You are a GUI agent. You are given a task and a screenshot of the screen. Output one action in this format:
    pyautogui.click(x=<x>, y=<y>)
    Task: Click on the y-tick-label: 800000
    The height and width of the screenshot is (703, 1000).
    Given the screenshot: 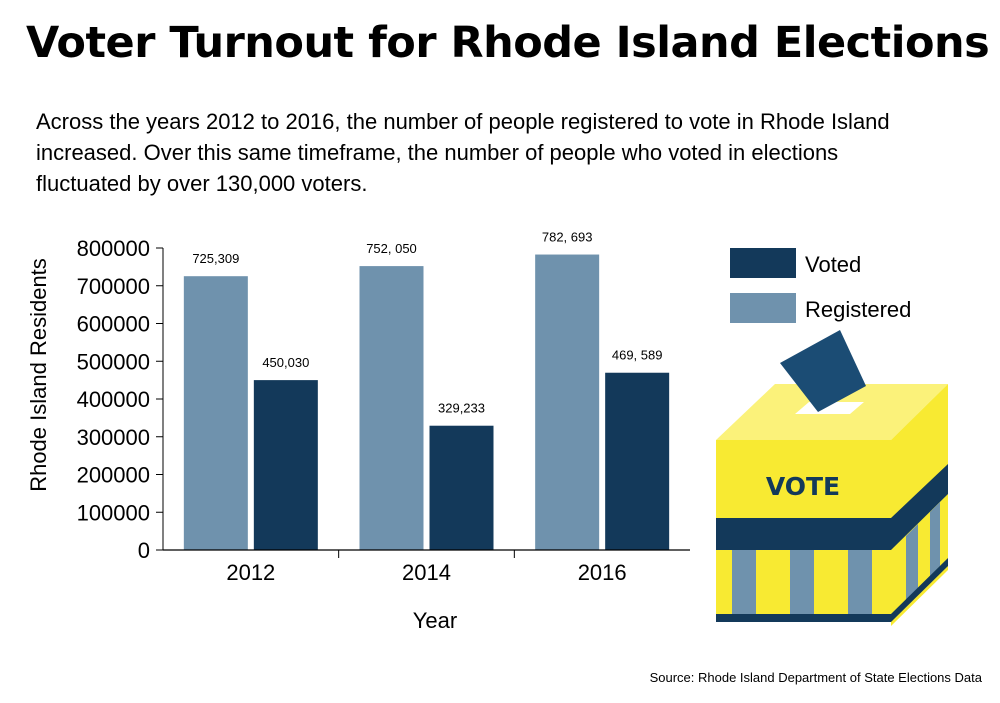 What is the action you would take?
    pyautogui.click(x=113, y=248)
    